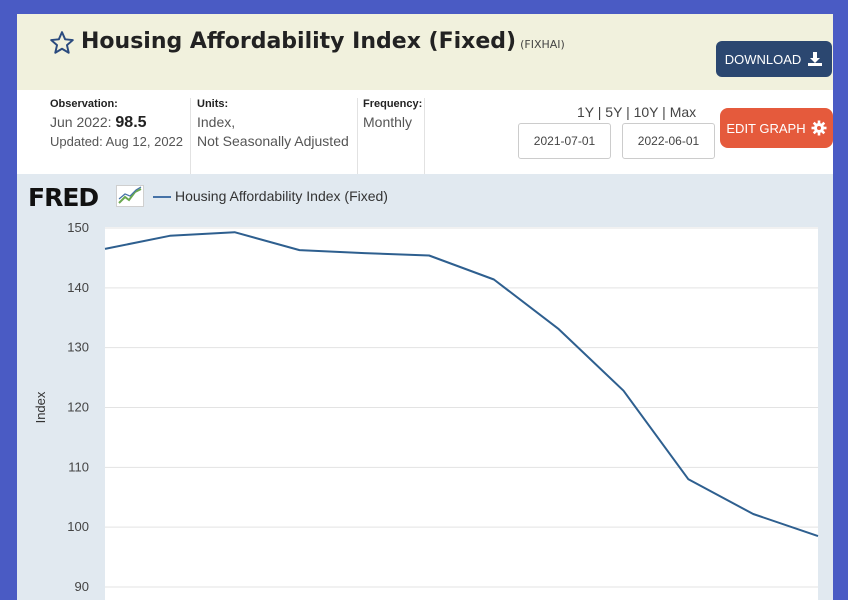 The width and height of the screenshot is (848, 600). Describe the element at coordinates (63, 197) in the screenshot. I see `fred-logo: FRED` at that location.